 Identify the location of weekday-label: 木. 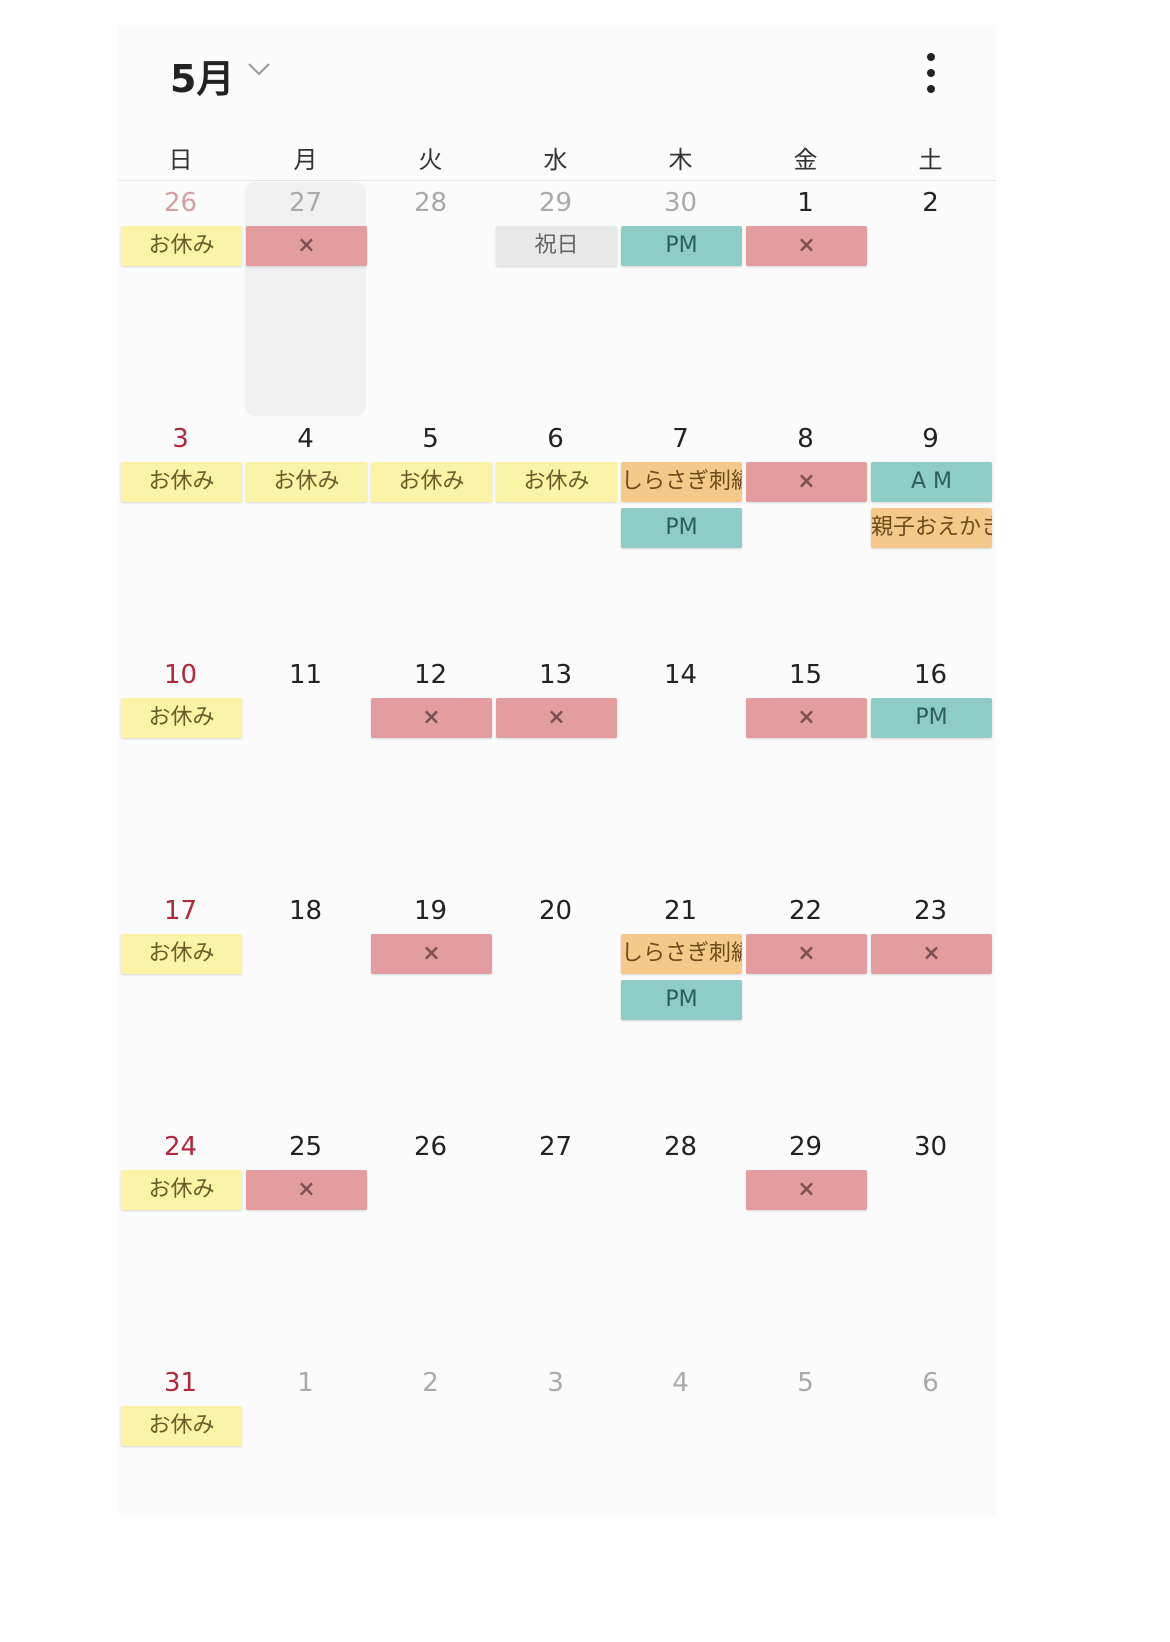
(680, 160).